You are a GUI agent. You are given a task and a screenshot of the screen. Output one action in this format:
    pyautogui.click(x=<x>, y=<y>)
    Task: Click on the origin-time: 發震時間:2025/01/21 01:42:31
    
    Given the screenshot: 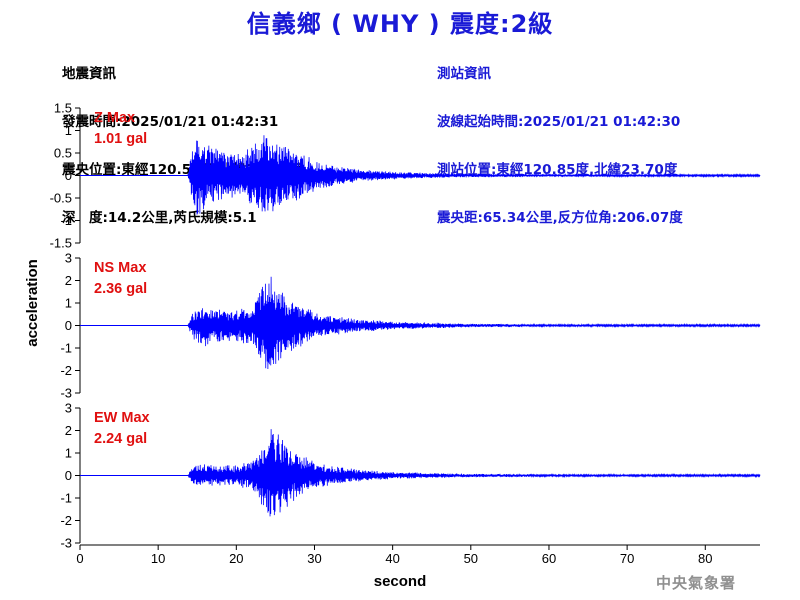 What is the action you would take?
    pyautogui.click(x=170, y=122)
    